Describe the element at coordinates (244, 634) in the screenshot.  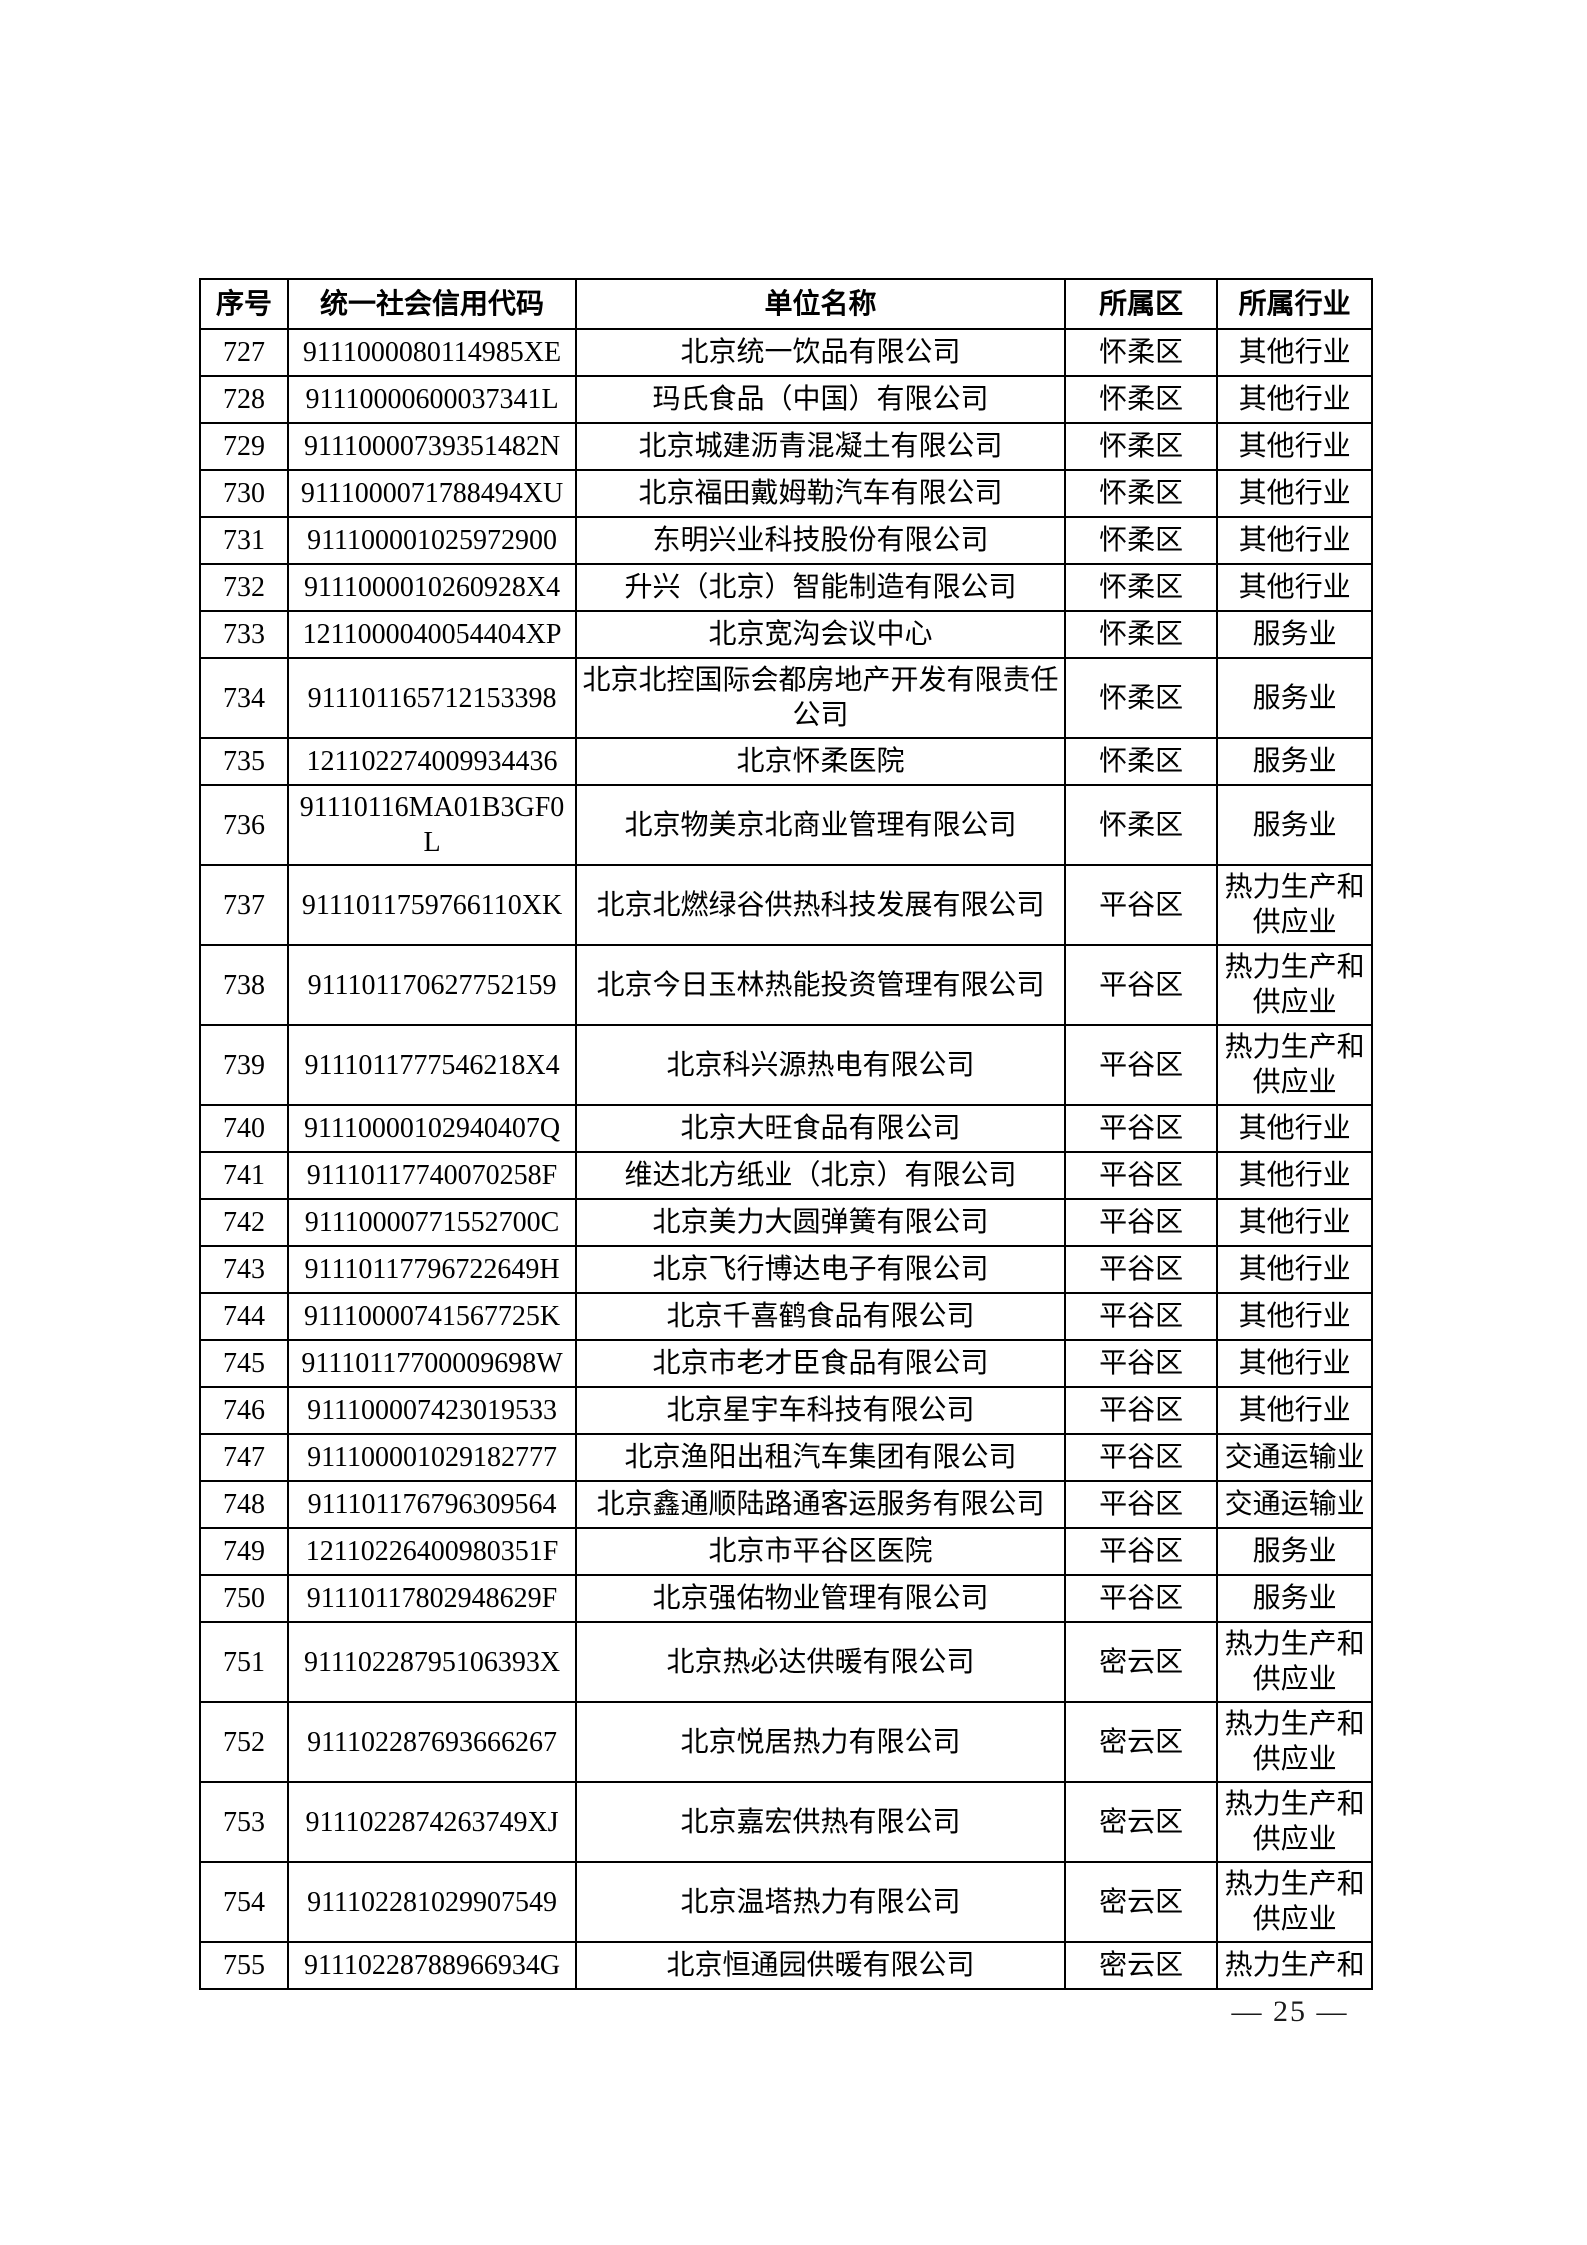
I see `cell-no: 733` at that location.